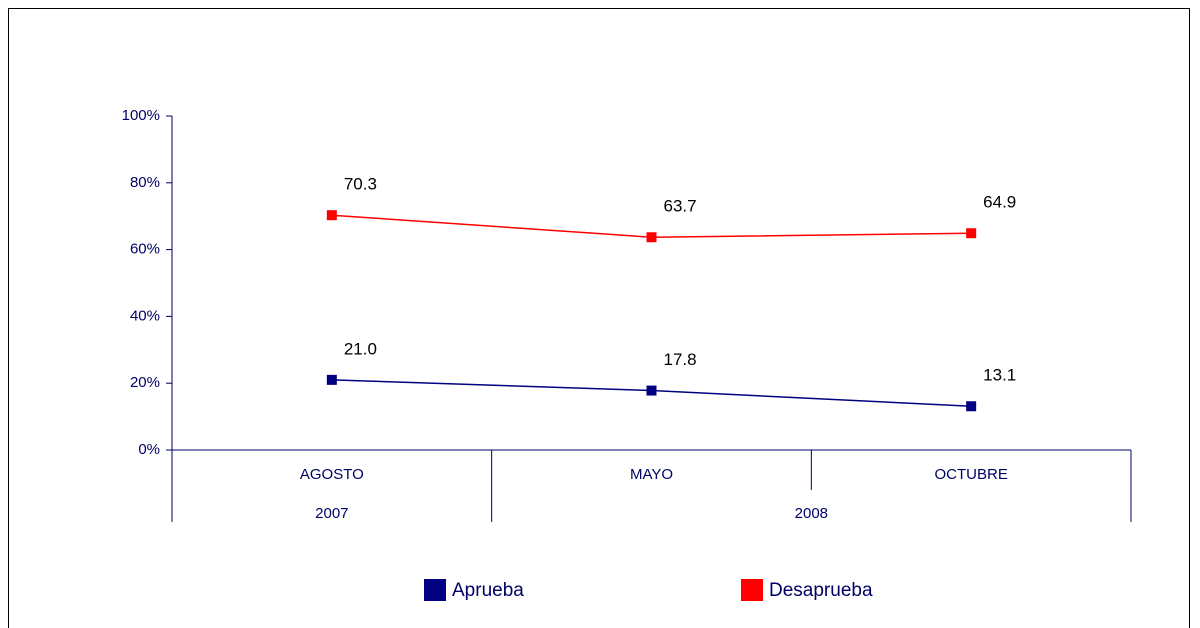 This screenshot has width=1200, height=628. Describe the element at coordinates (488, 590) in the screenshot. I see `legend-label: Aprueba` at that location.